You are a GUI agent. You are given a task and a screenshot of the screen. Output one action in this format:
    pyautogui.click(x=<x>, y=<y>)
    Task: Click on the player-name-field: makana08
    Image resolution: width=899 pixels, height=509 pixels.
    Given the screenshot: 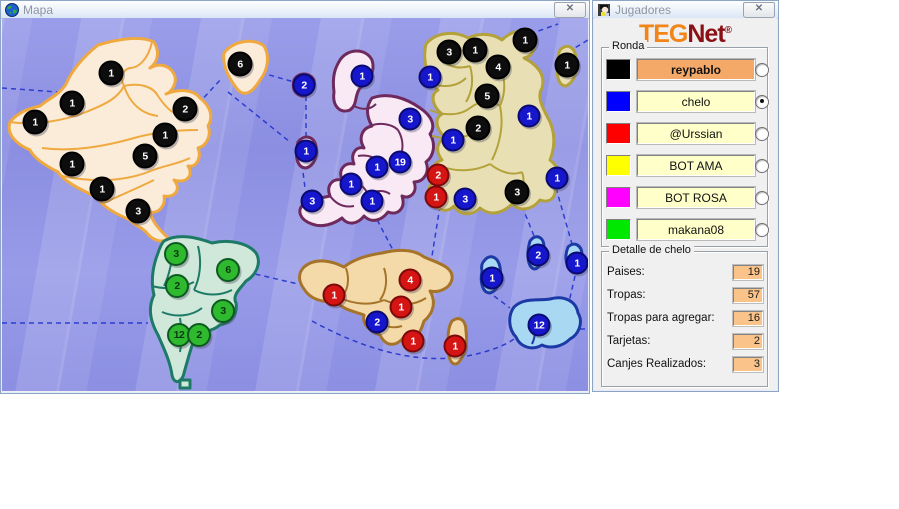 What is the action you would take?
    pyautogui.click(x=696, y=229)
    